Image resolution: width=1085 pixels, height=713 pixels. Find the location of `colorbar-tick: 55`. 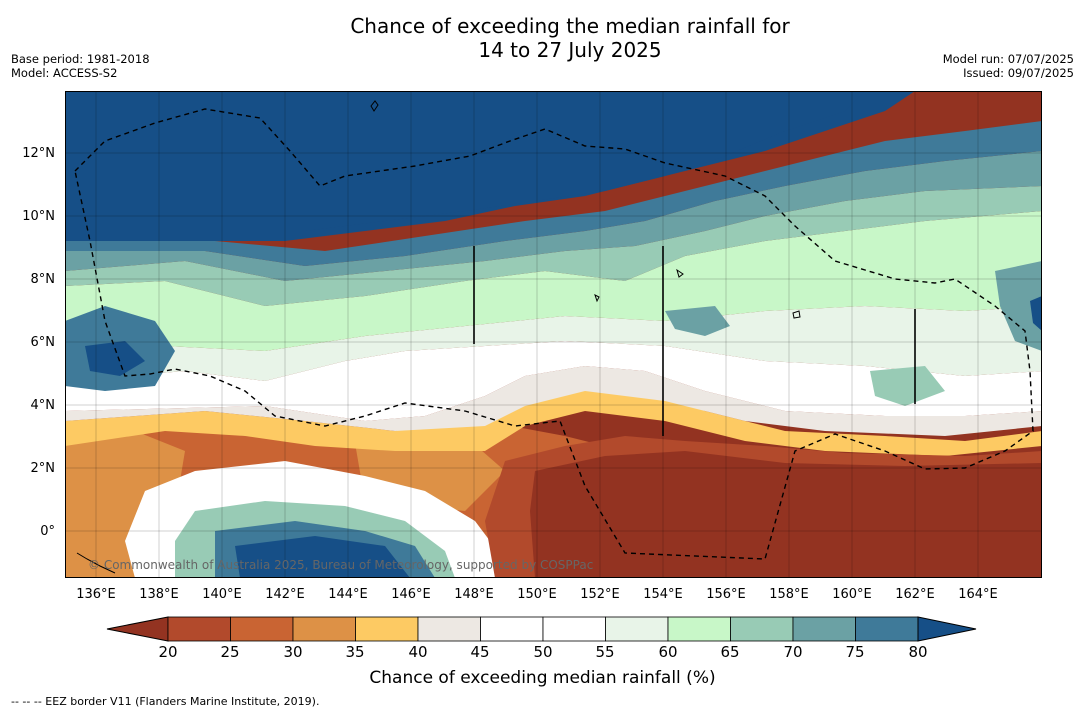

colorbar-tick: 55 is located at coordinates (605, 652).